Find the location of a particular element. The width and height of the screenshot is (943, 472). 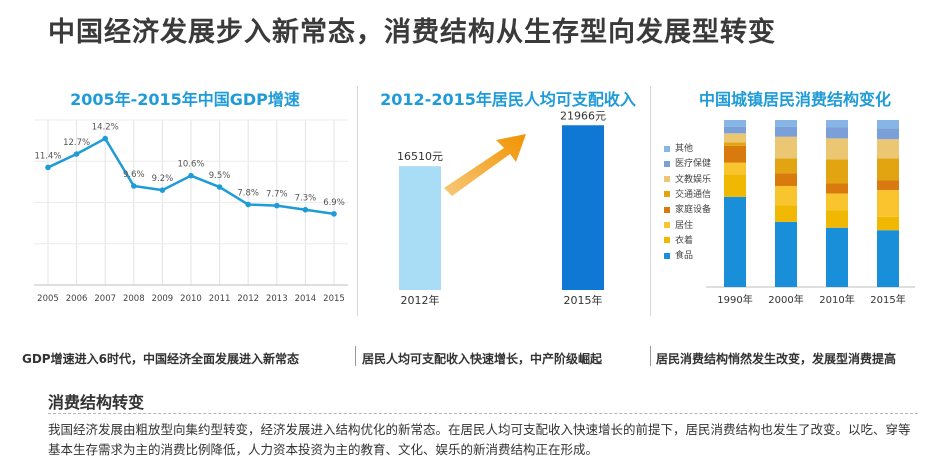

consumption-caption: 居民消费结构悄然发生改变，发展型消费提高 is located at coordinates (776, 359).